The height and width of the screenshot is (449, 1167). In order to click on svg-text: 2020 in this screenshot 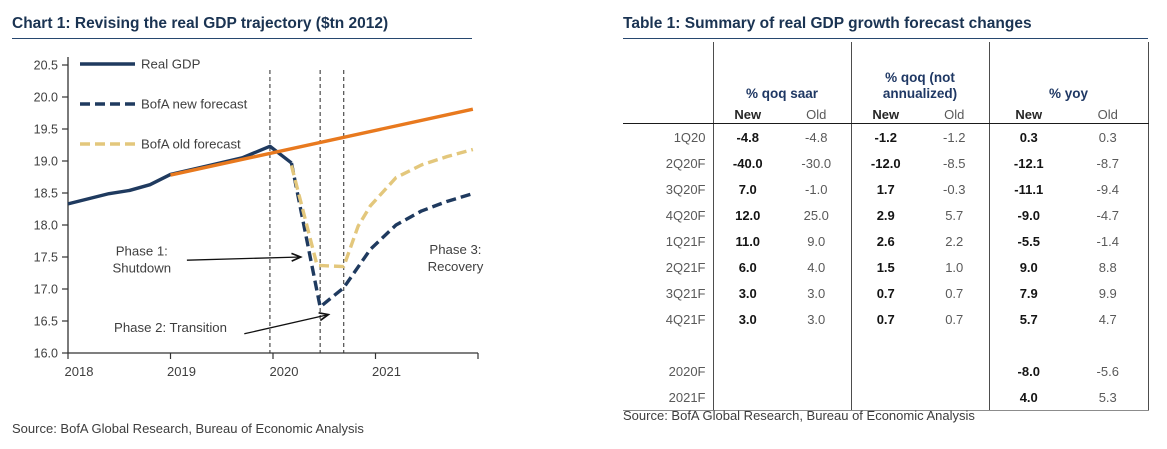, I will do `click(284, 371)`.